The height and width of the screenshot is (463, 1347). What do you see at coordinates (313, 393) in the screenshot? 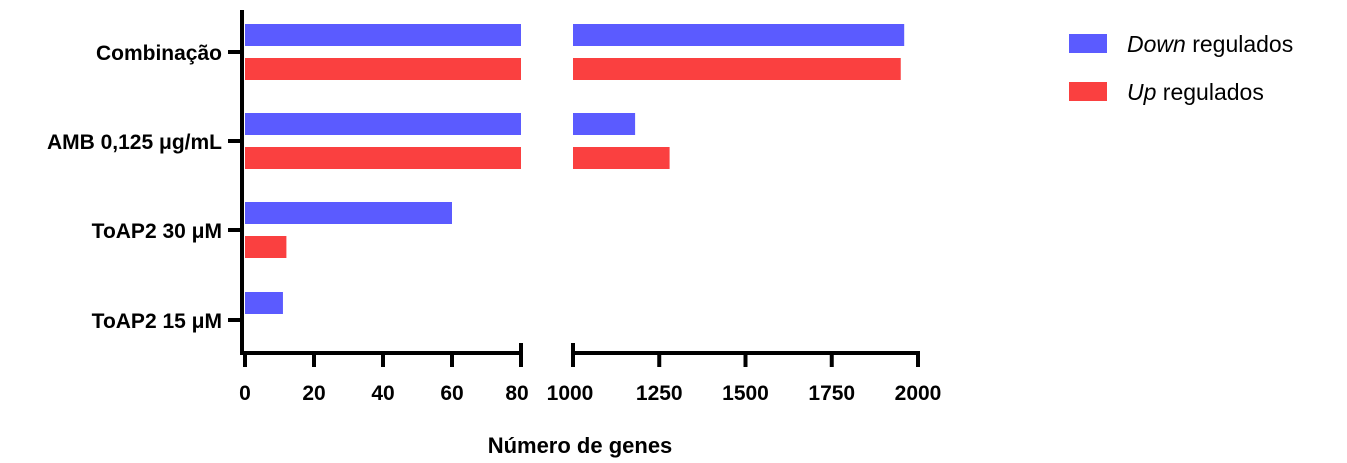
I see `x-tick-label: 20` at bounding box center [313, 393].